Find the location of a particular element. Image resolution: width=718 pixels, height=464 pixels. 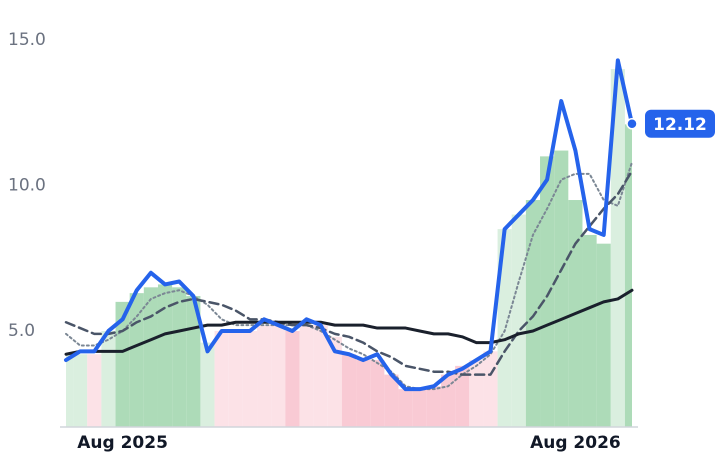

price-badge is located at coordinates (680, 123).